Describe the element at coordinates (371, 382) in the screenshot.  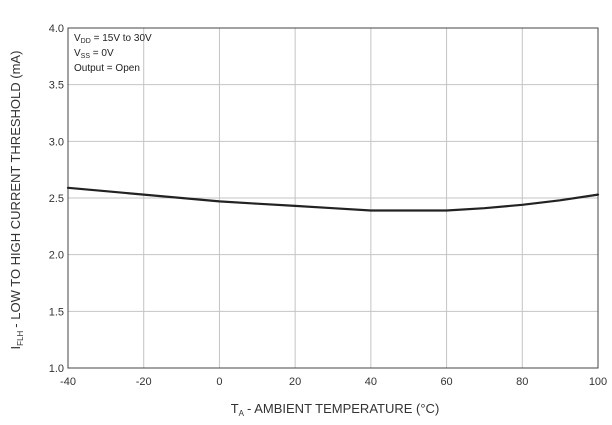
I see `x-tick-label: 40` at that location.